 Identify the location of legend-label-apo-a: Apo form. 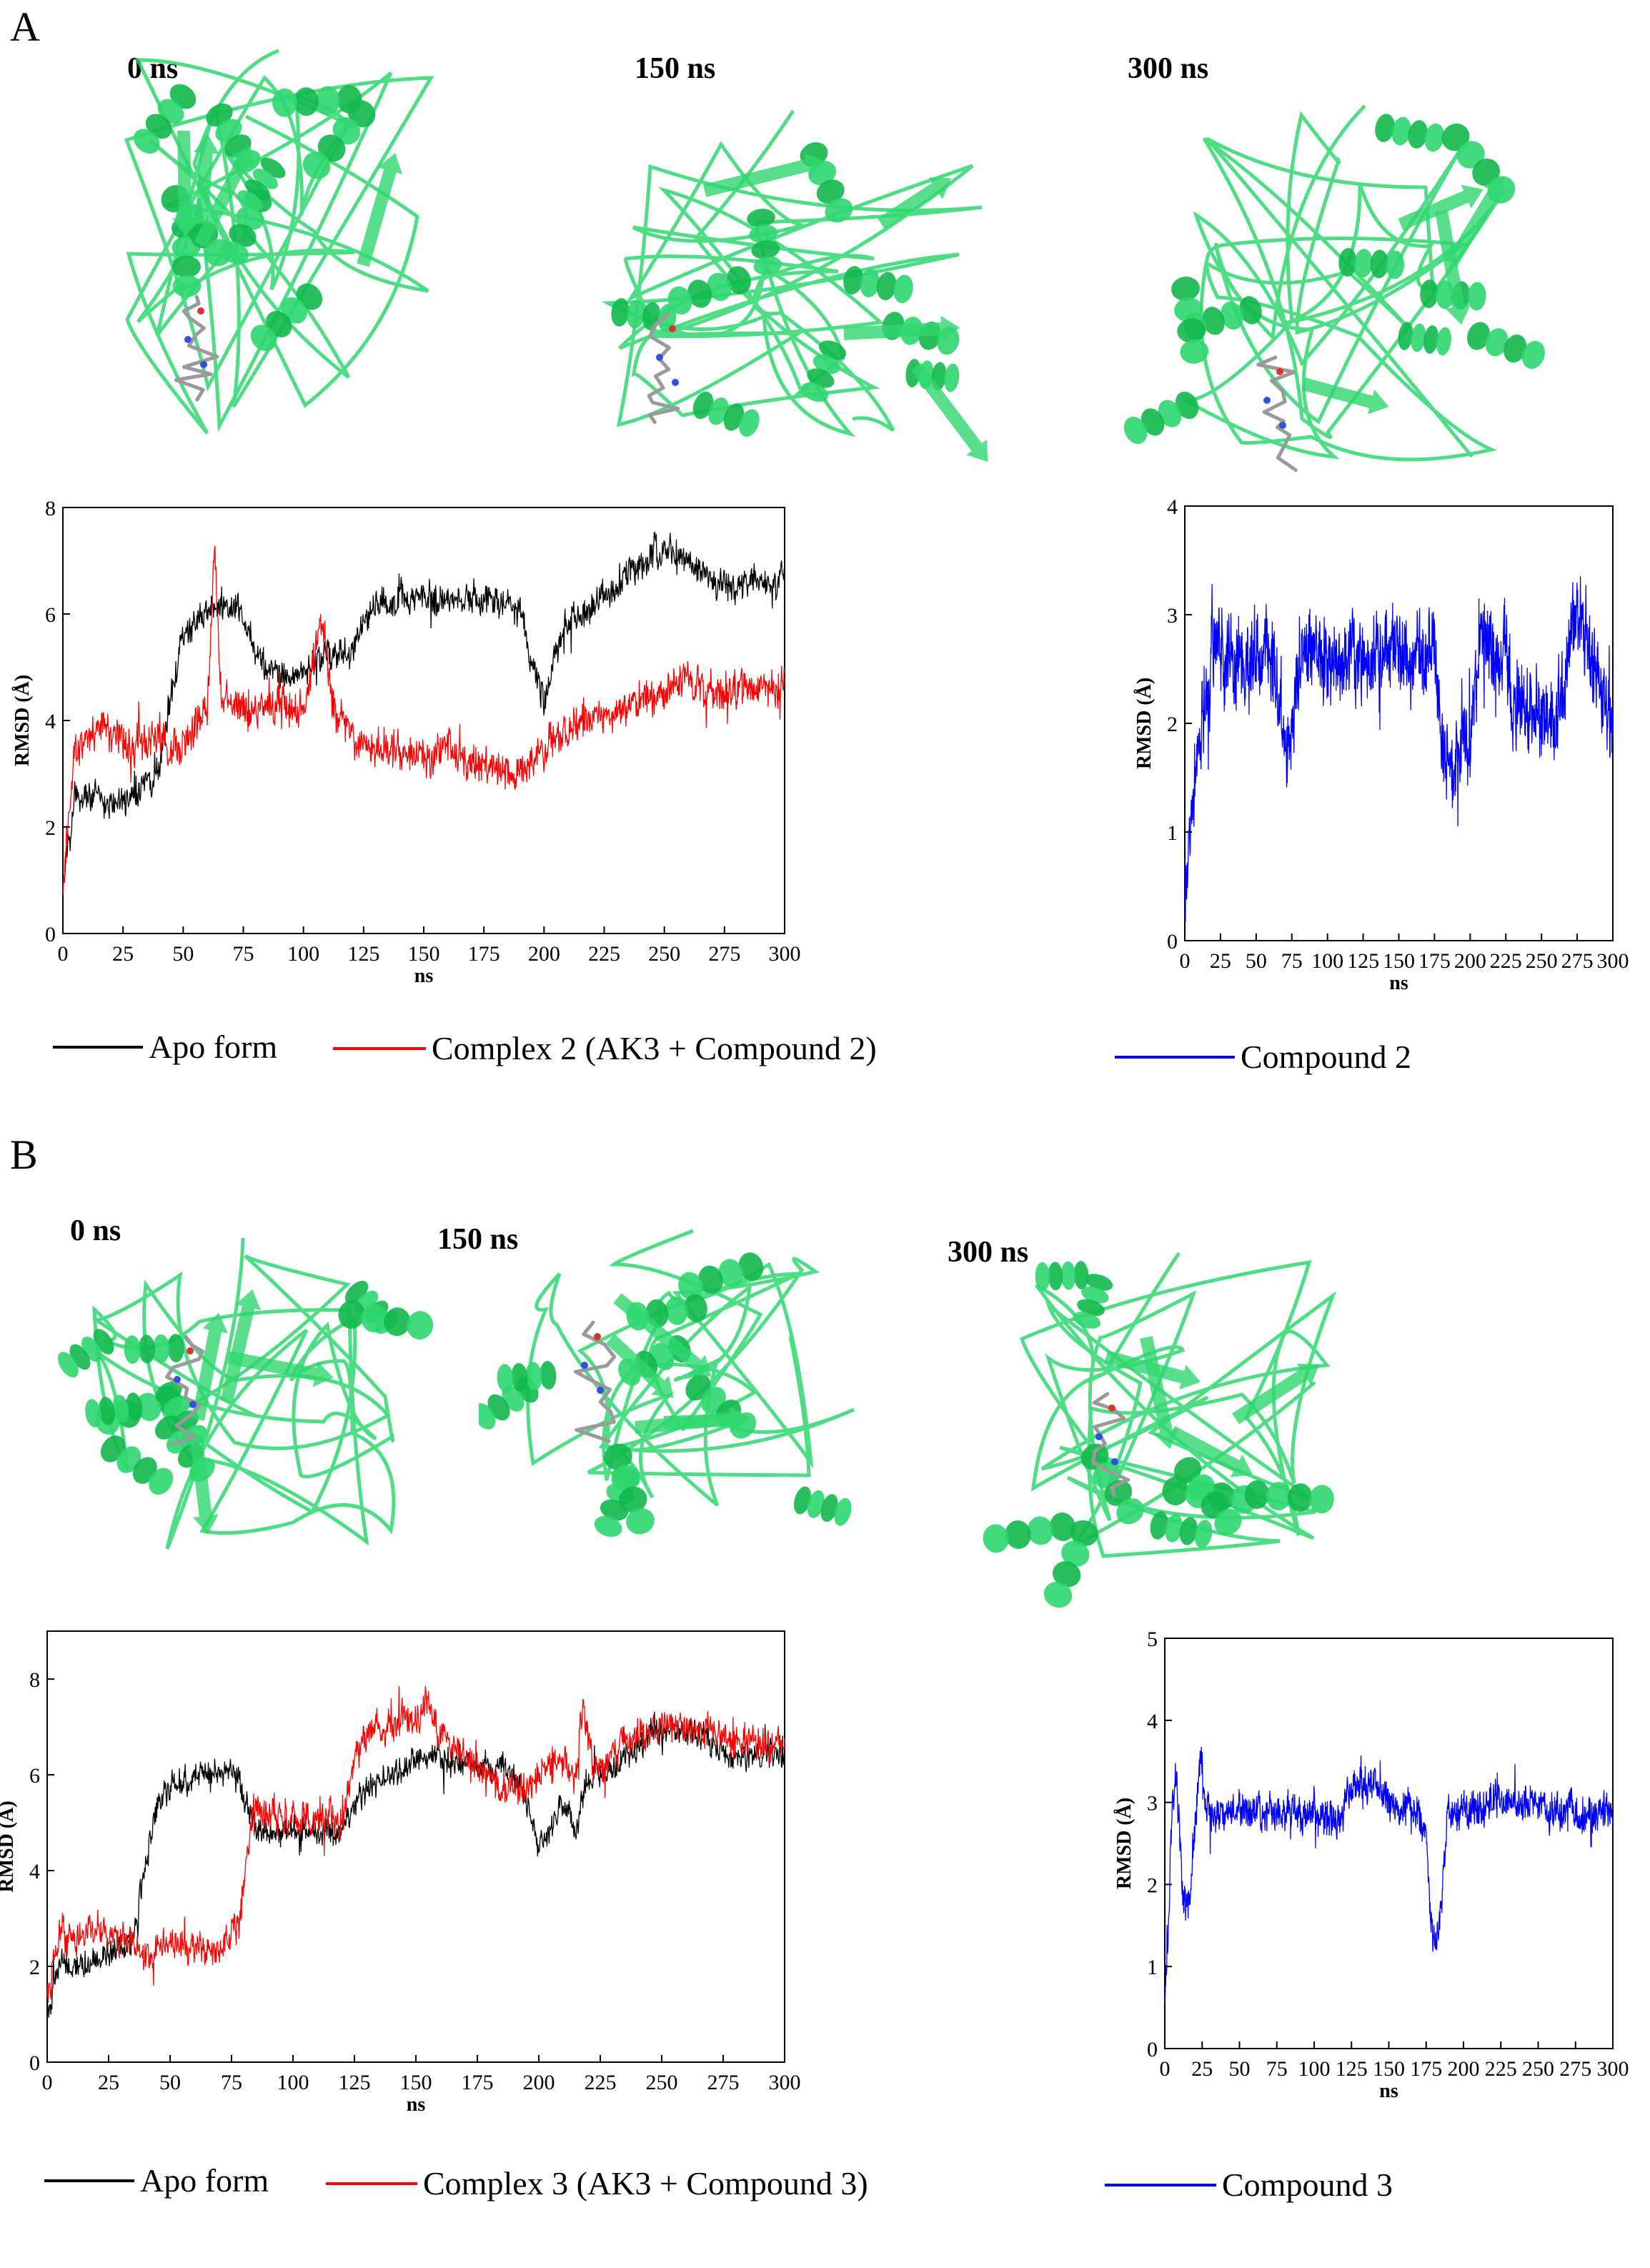
(213, 1047).